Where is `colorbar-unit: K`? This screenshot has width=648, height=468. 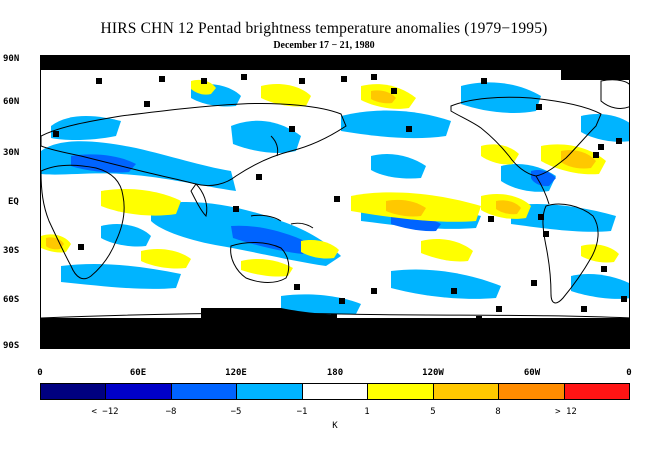
colorbar-unit: K is located at coordinates (335, 426).